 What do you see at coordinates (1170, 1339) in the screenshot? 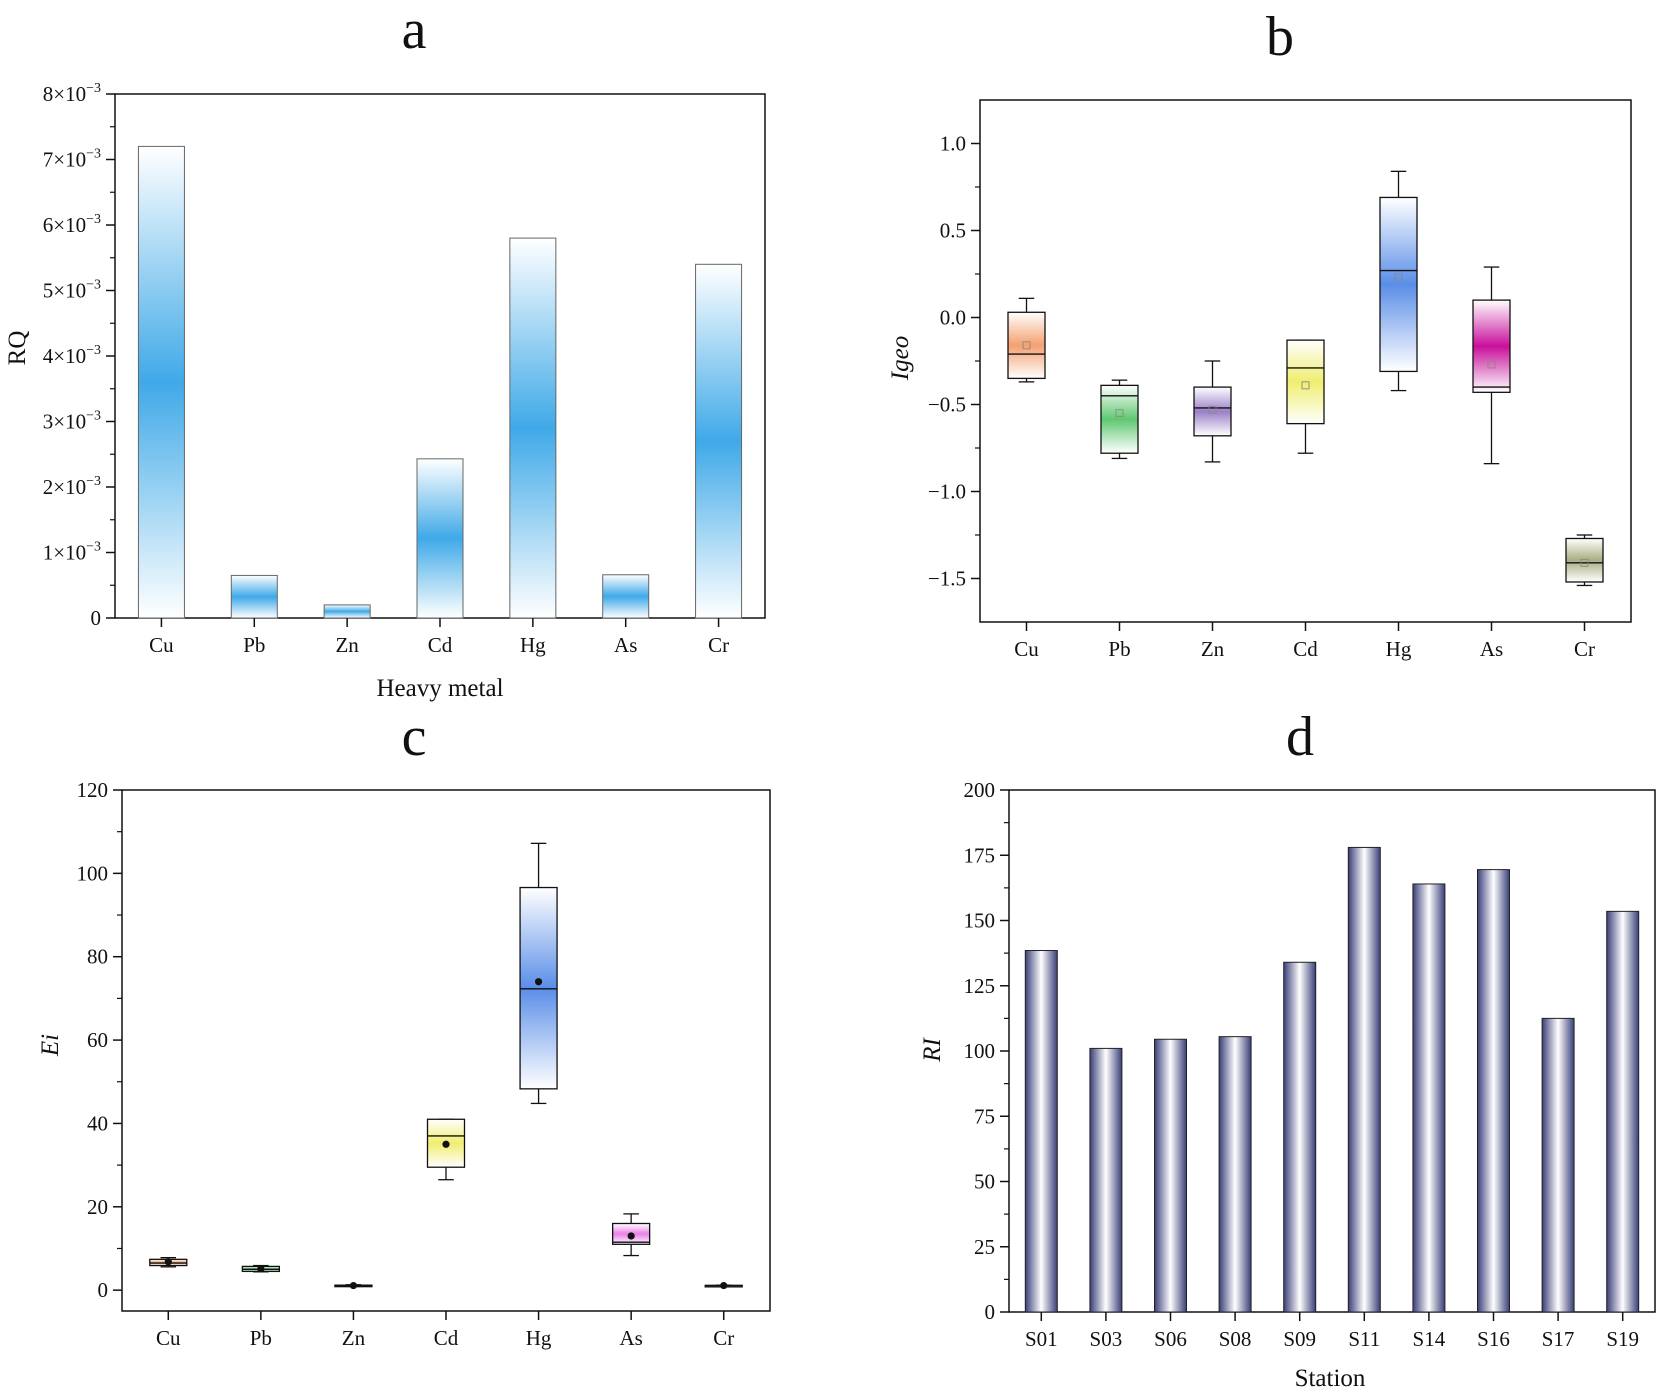
I see `panel-d-xtick-label: S06` at bounding box center [1170, 1339].